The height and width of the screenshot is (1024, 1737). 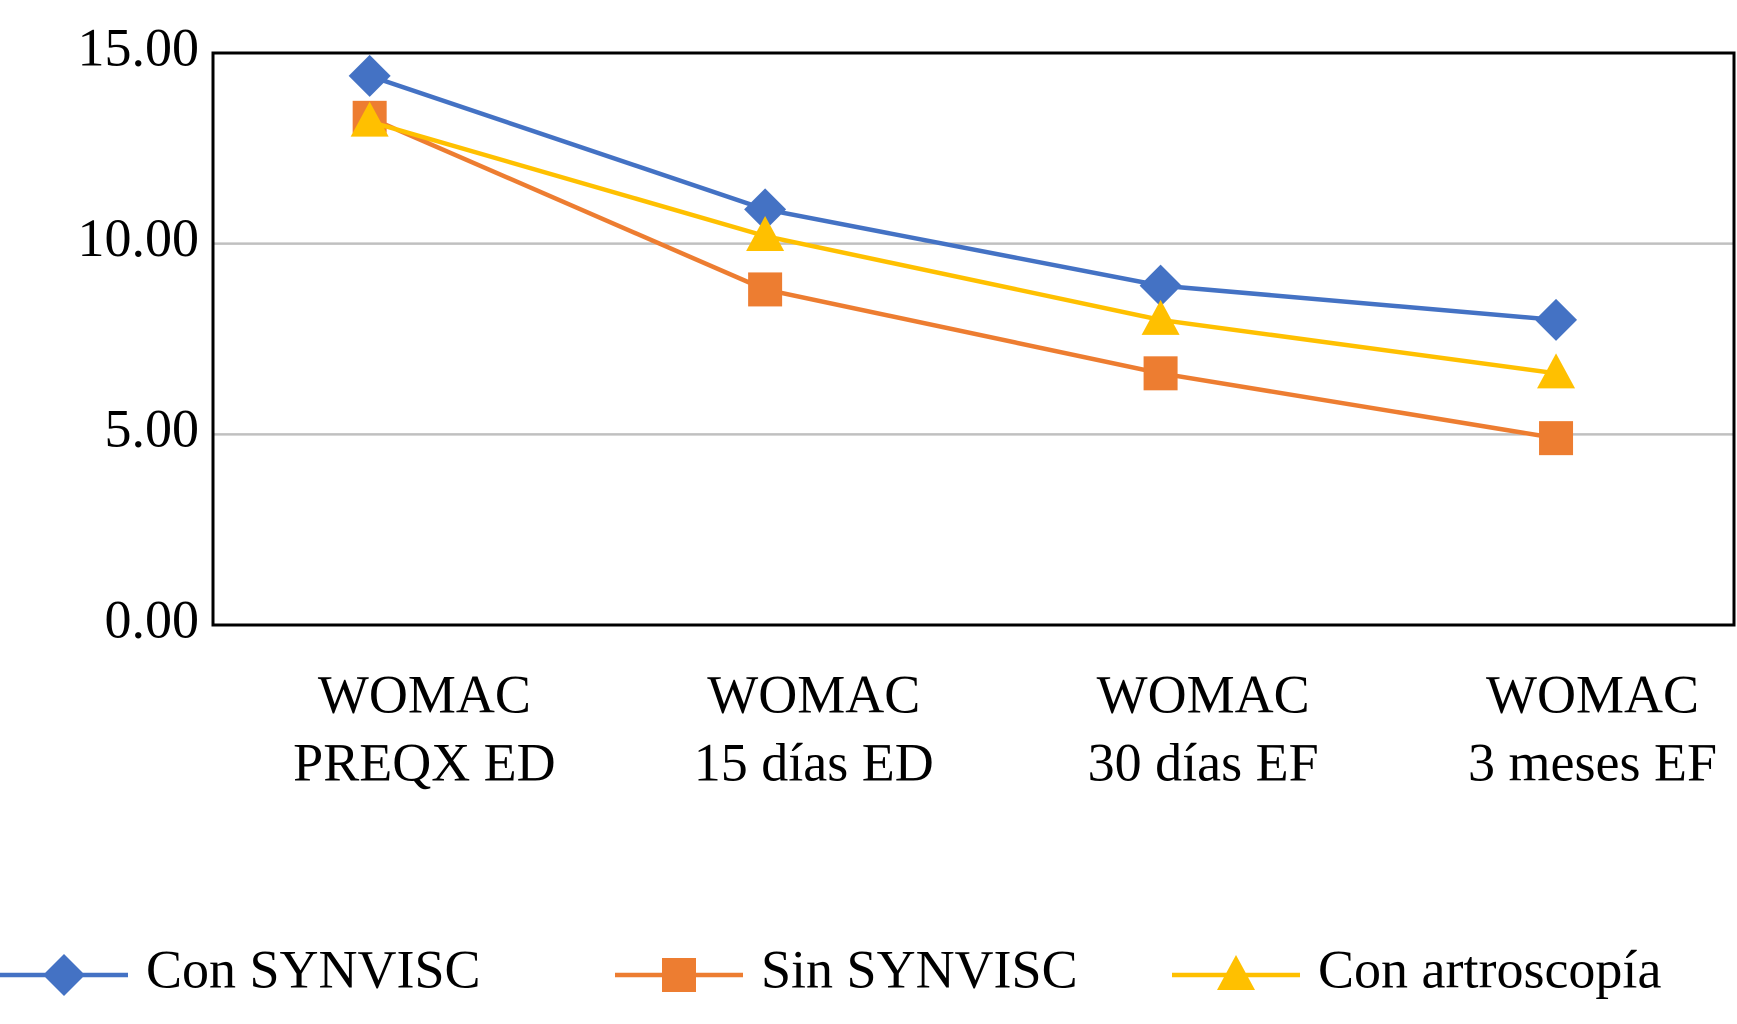 What do you see at coordinates (313, 969) in the screenshot?
I see `legend-label: Con SYNVISC` at bounding box center [313, 969].